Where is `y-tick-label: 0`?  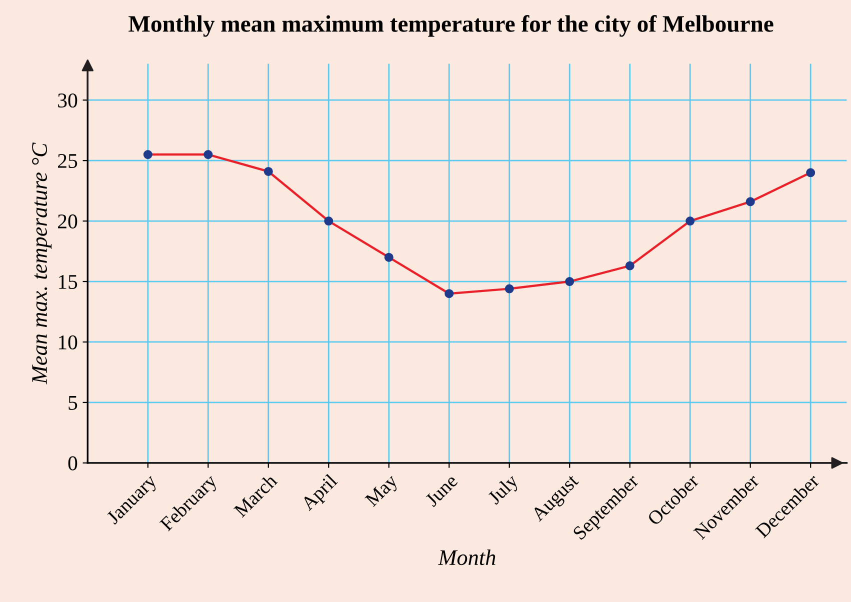 y-tick-label: 0 is located at coordinates (73, 463).